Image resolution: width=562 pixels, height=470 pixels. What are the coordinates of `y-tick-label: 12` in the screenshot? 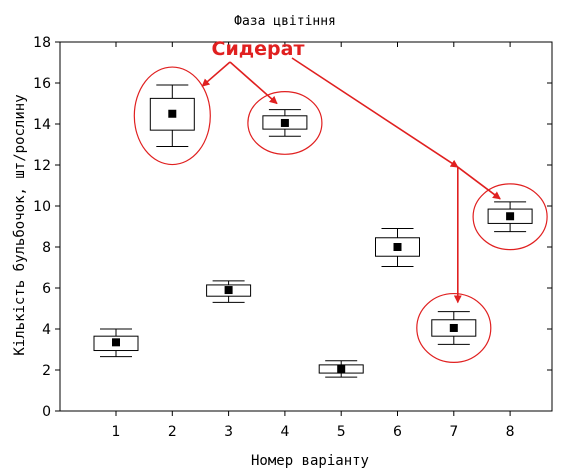 It's located at (42, 166).